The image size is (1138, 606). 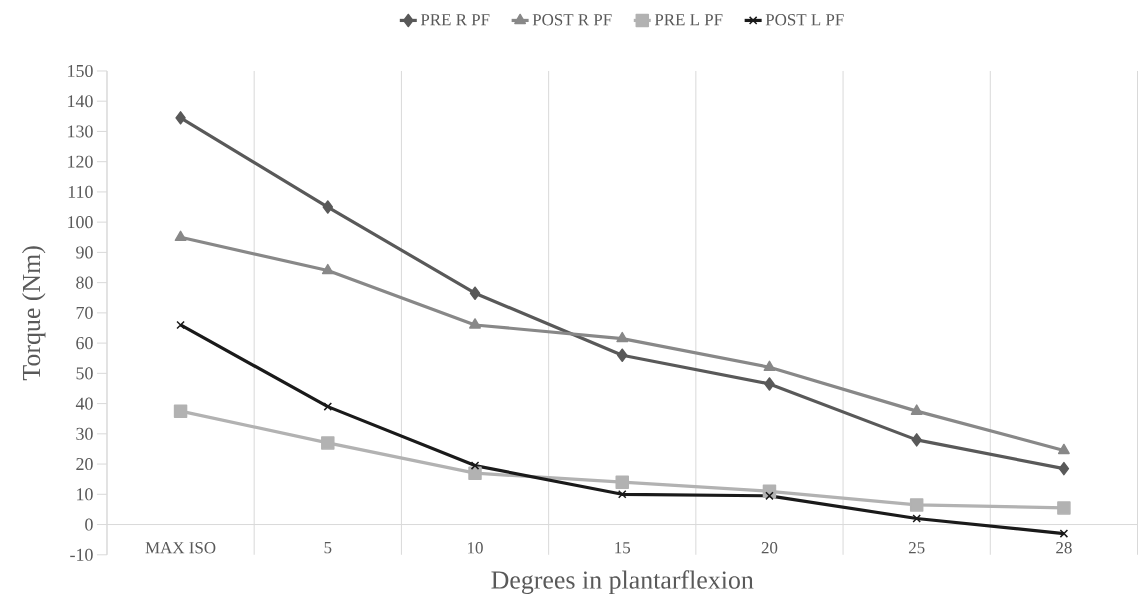 I want to click on x-tick-label: 5, so click(x=328, y=548).